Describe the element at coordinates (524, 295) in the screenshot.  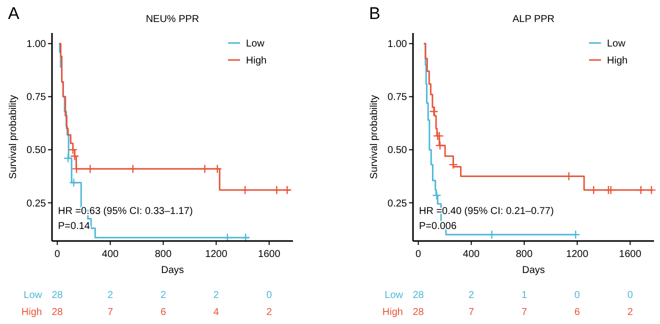
I see `text: 1` at that location.